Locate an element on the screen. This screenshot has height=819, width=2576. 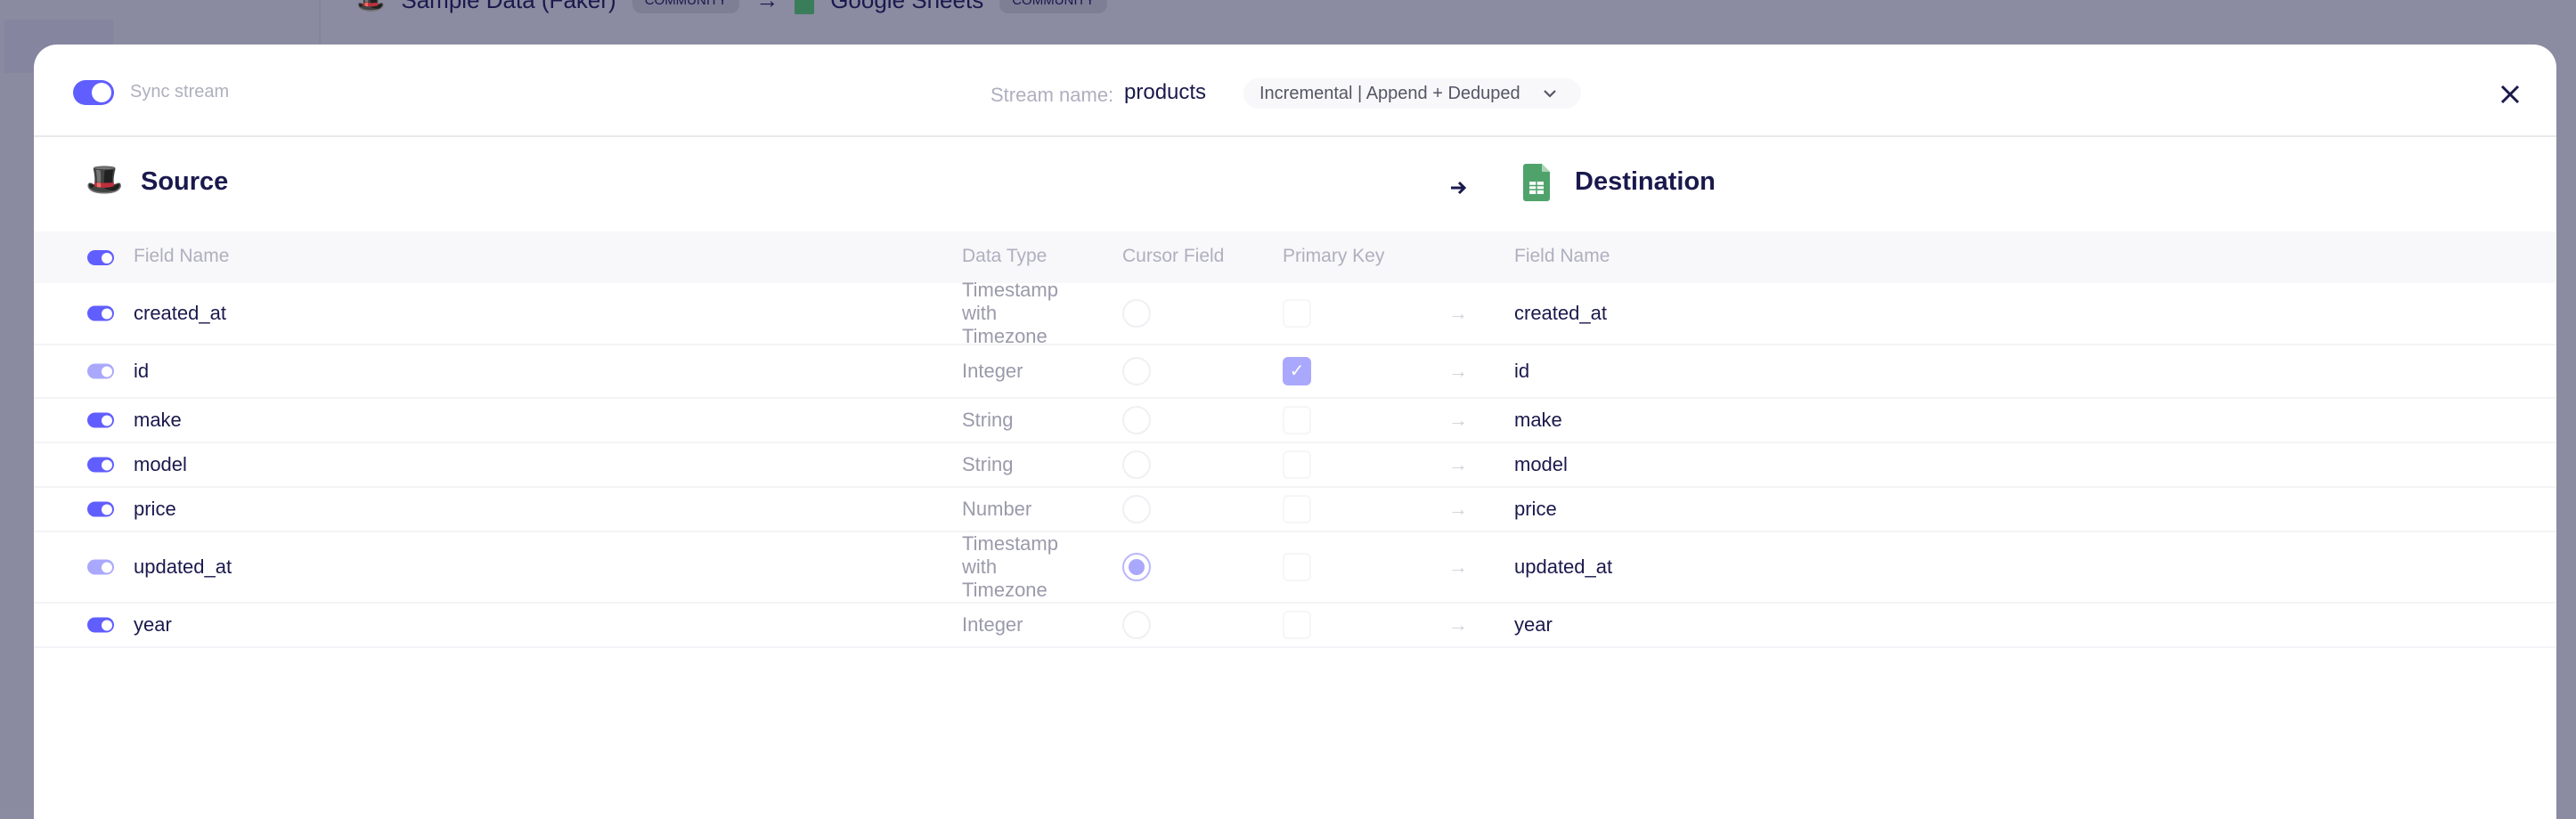
dest-field-name: make is located at coordinates (1538, 420).